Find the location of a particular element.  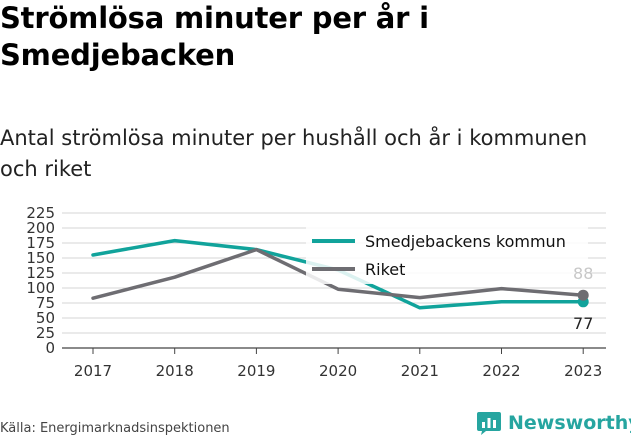

x-tick-label: 2022 is located at coordinates (501, 371).